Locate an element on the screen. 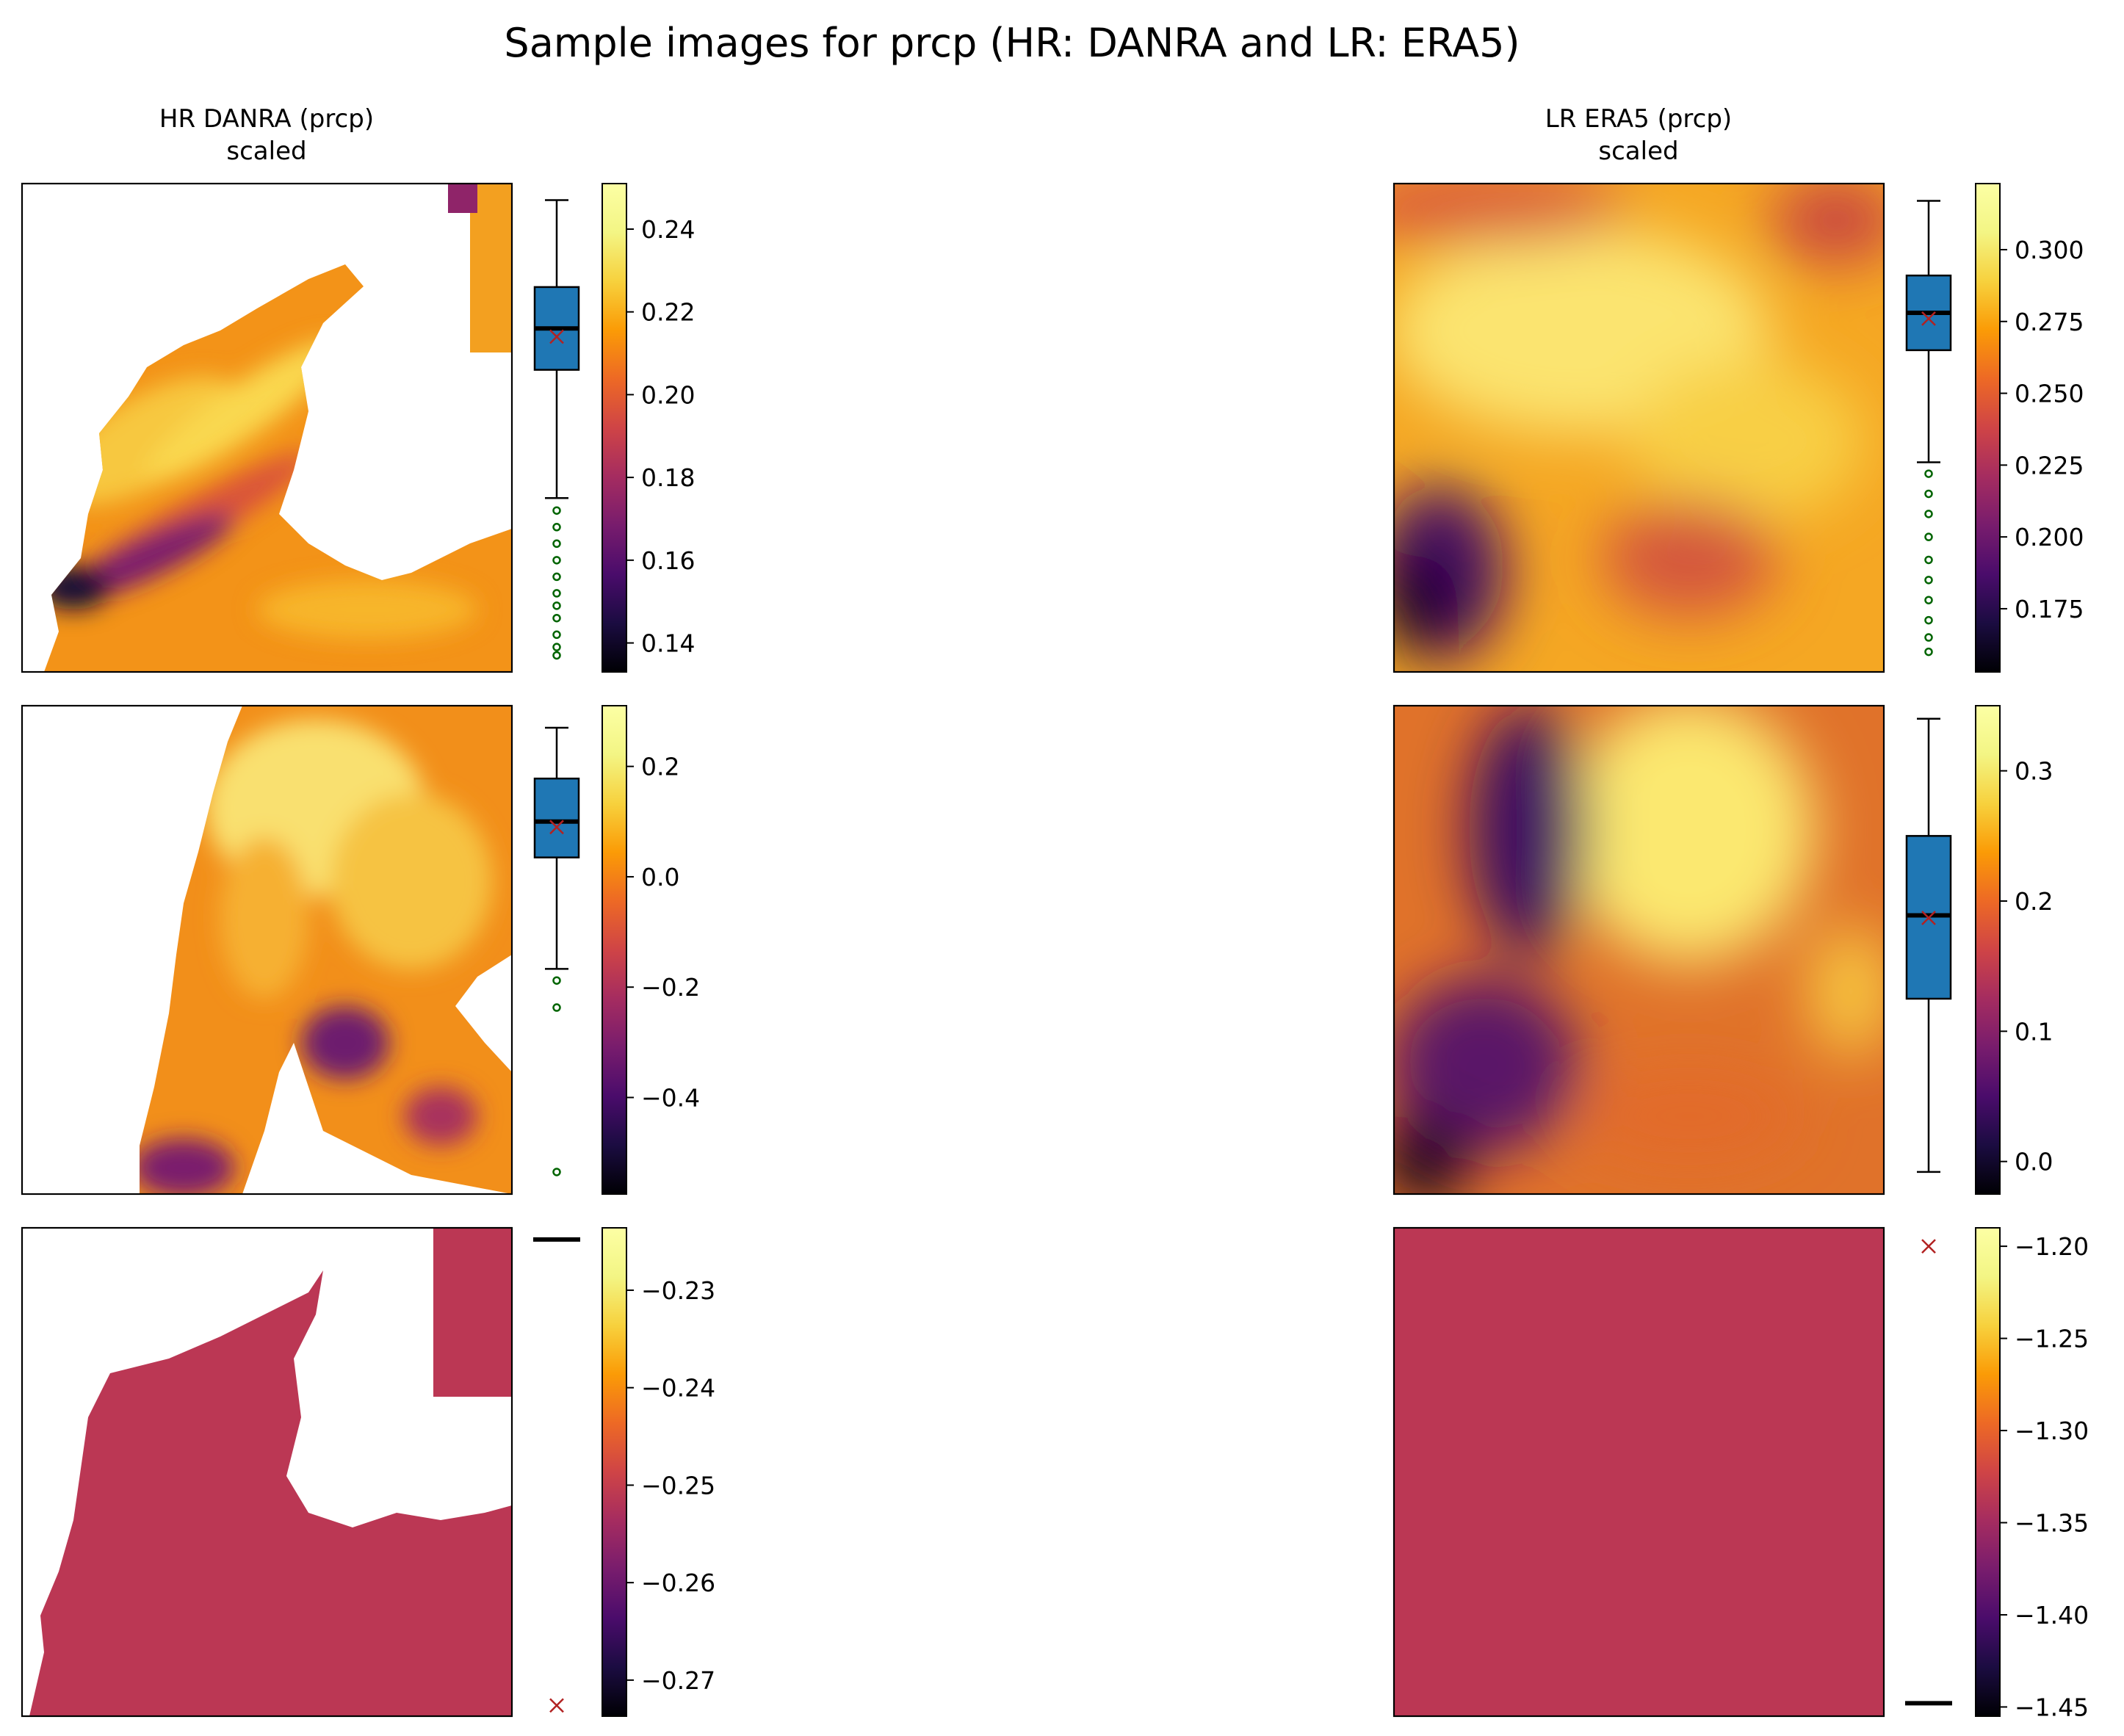  colorbar-tick-label: 0.200 is located at coordinates (2049, 537).